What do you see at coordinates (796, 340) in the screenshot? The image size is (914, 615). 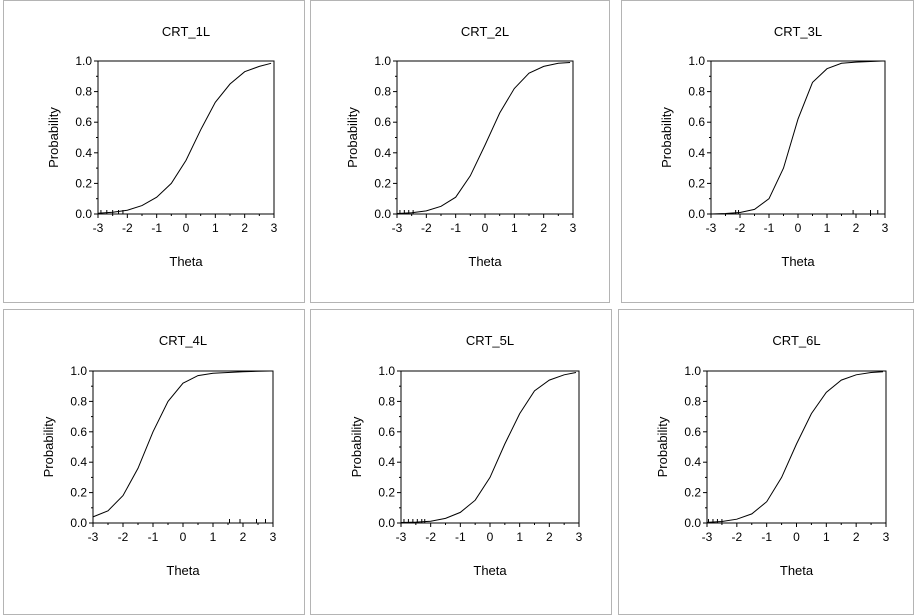 I see `chart-title: CRT_6L` at bounding box center [796, 340].